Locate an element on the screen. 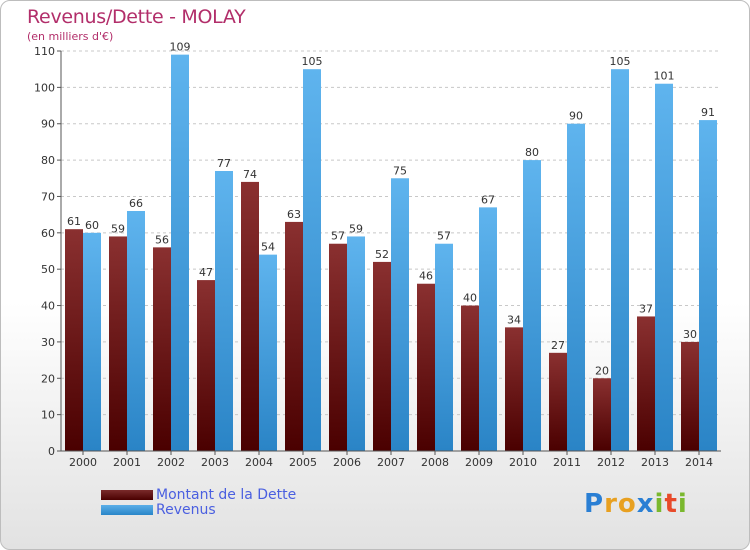 This screenshot has height=550, width=750. logo-letter: P is located at coordinates (594, 504).